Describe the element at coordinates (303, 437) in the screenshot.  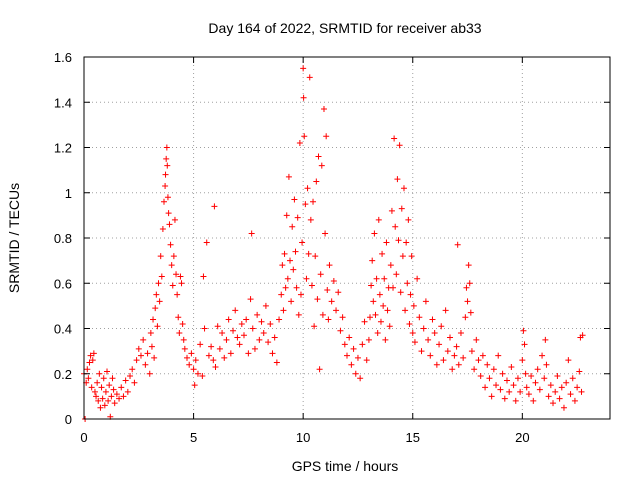
I see `x-tick-label: 10` at that location.